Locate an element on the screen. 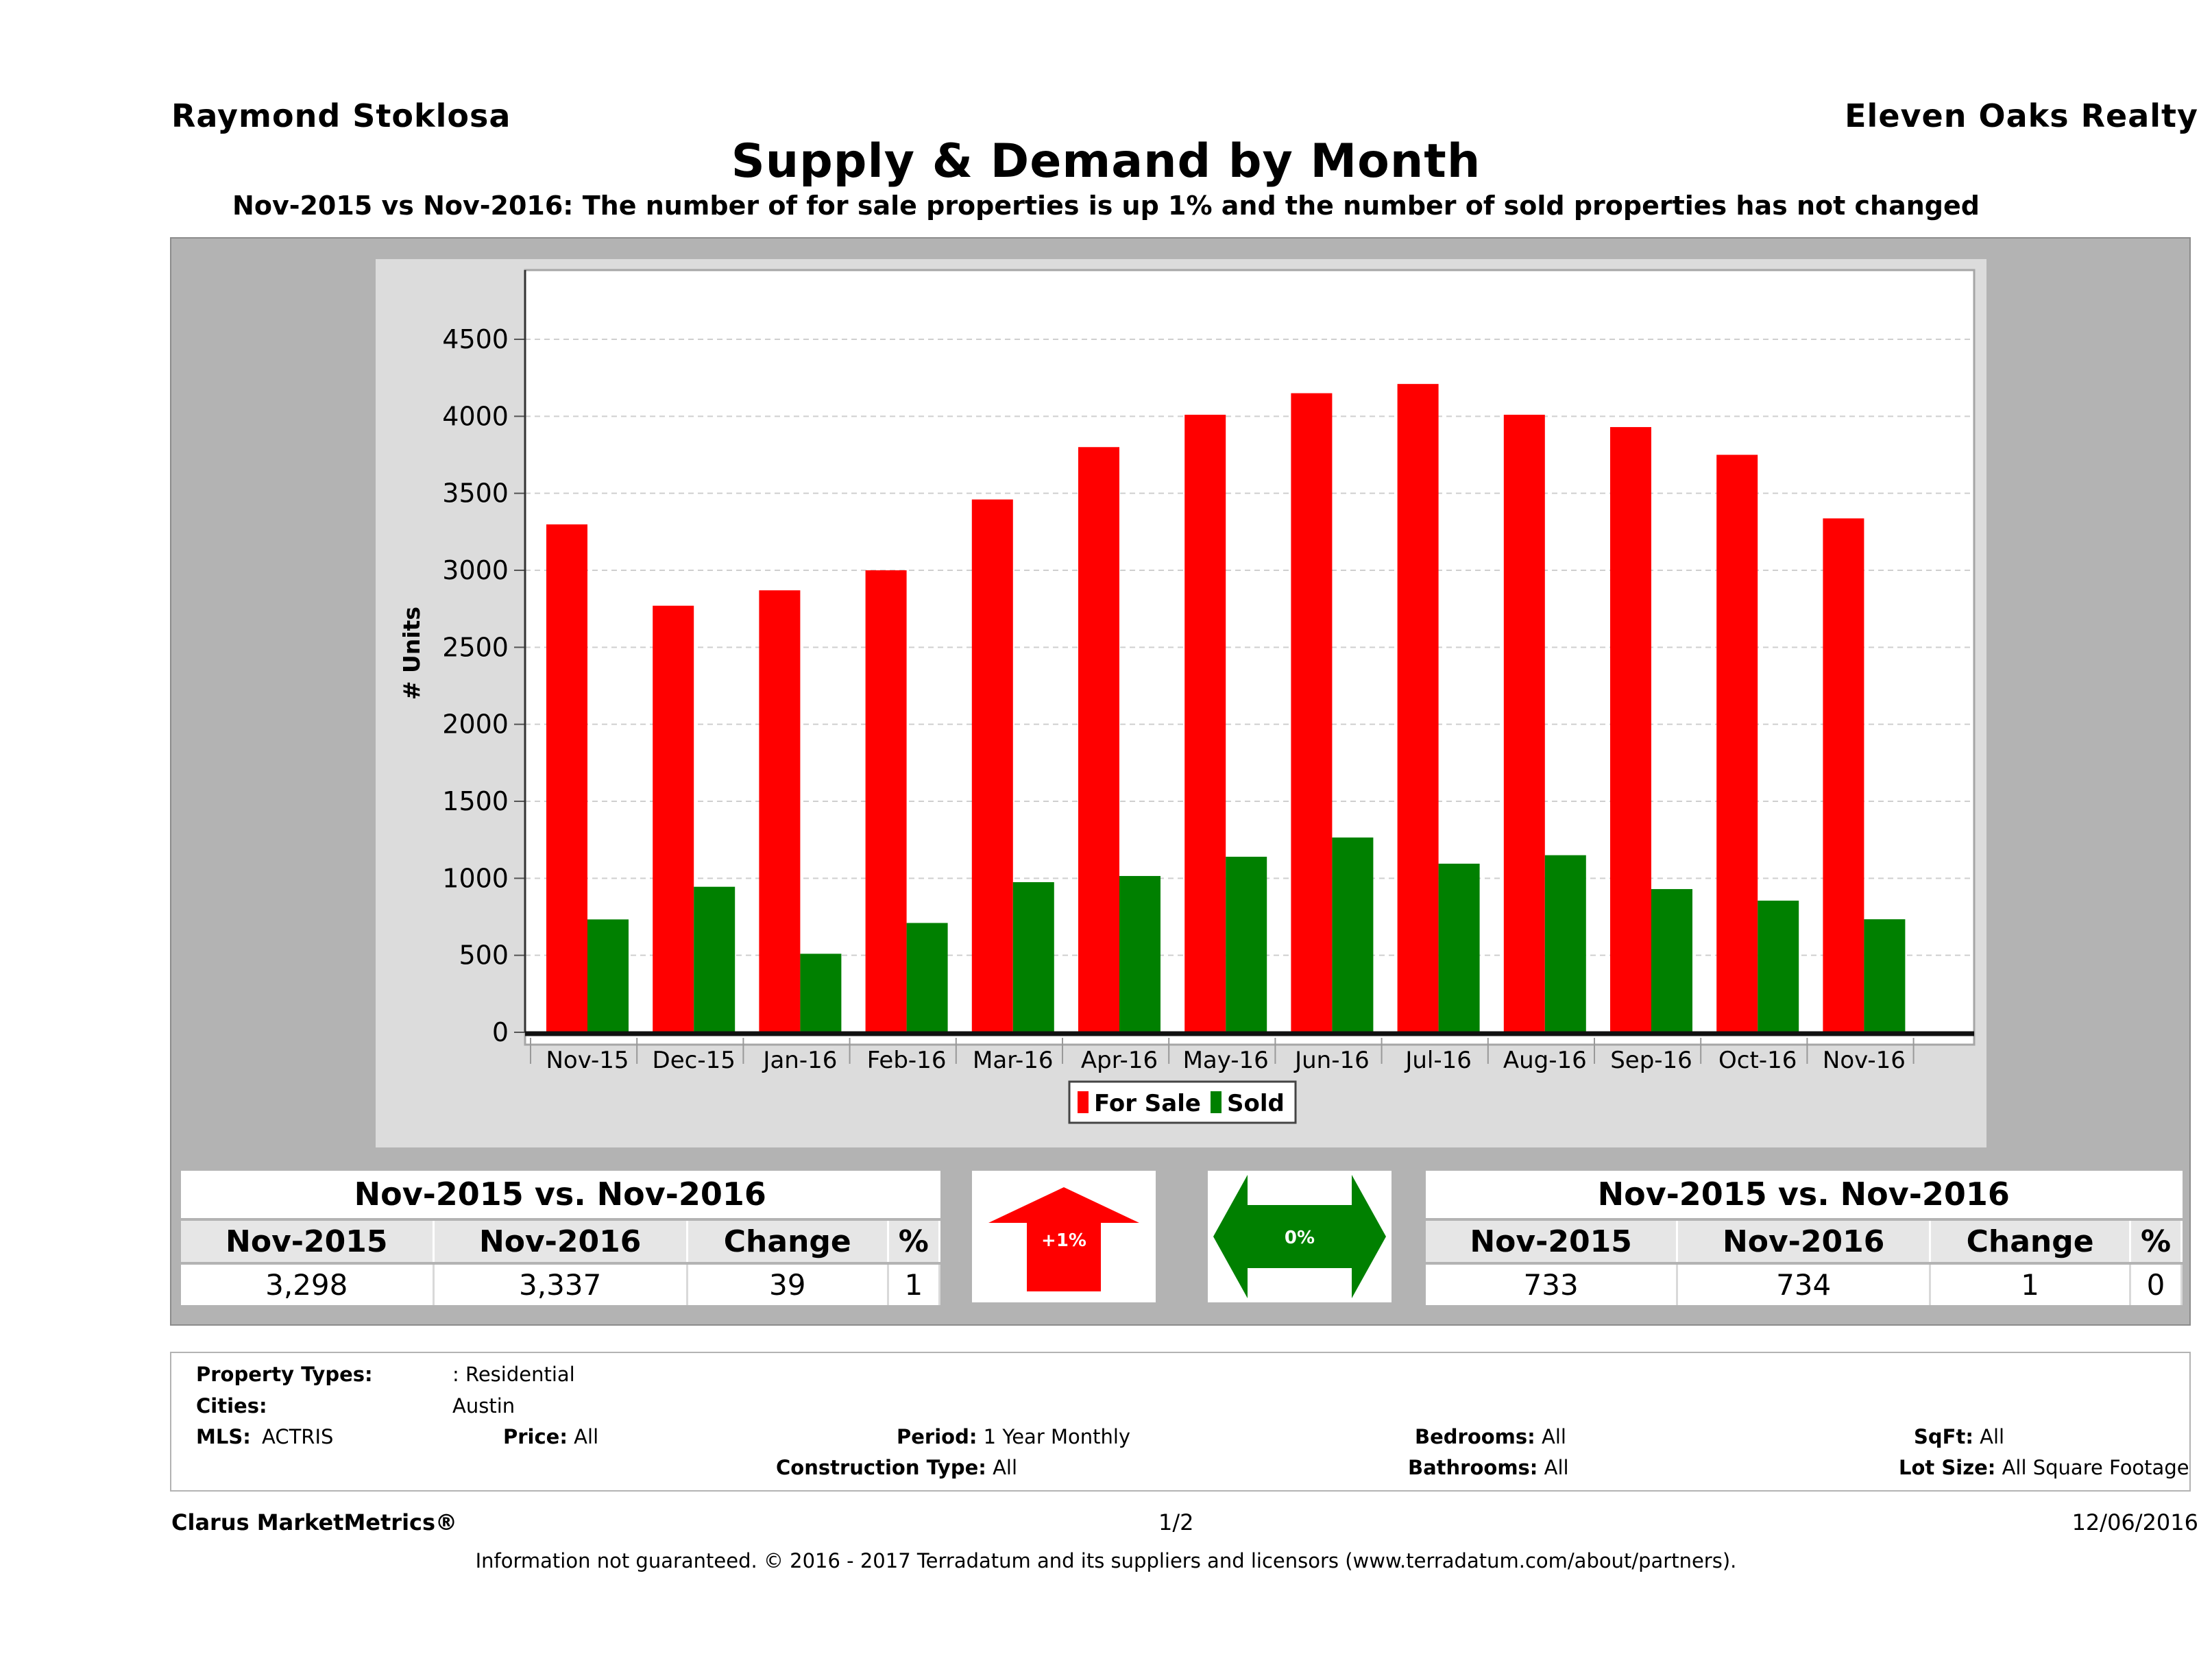 The height and width of the screenshot is (1678, 2212). sold-header-end: Nov-2016 is located at coordinates (1805, 1241).